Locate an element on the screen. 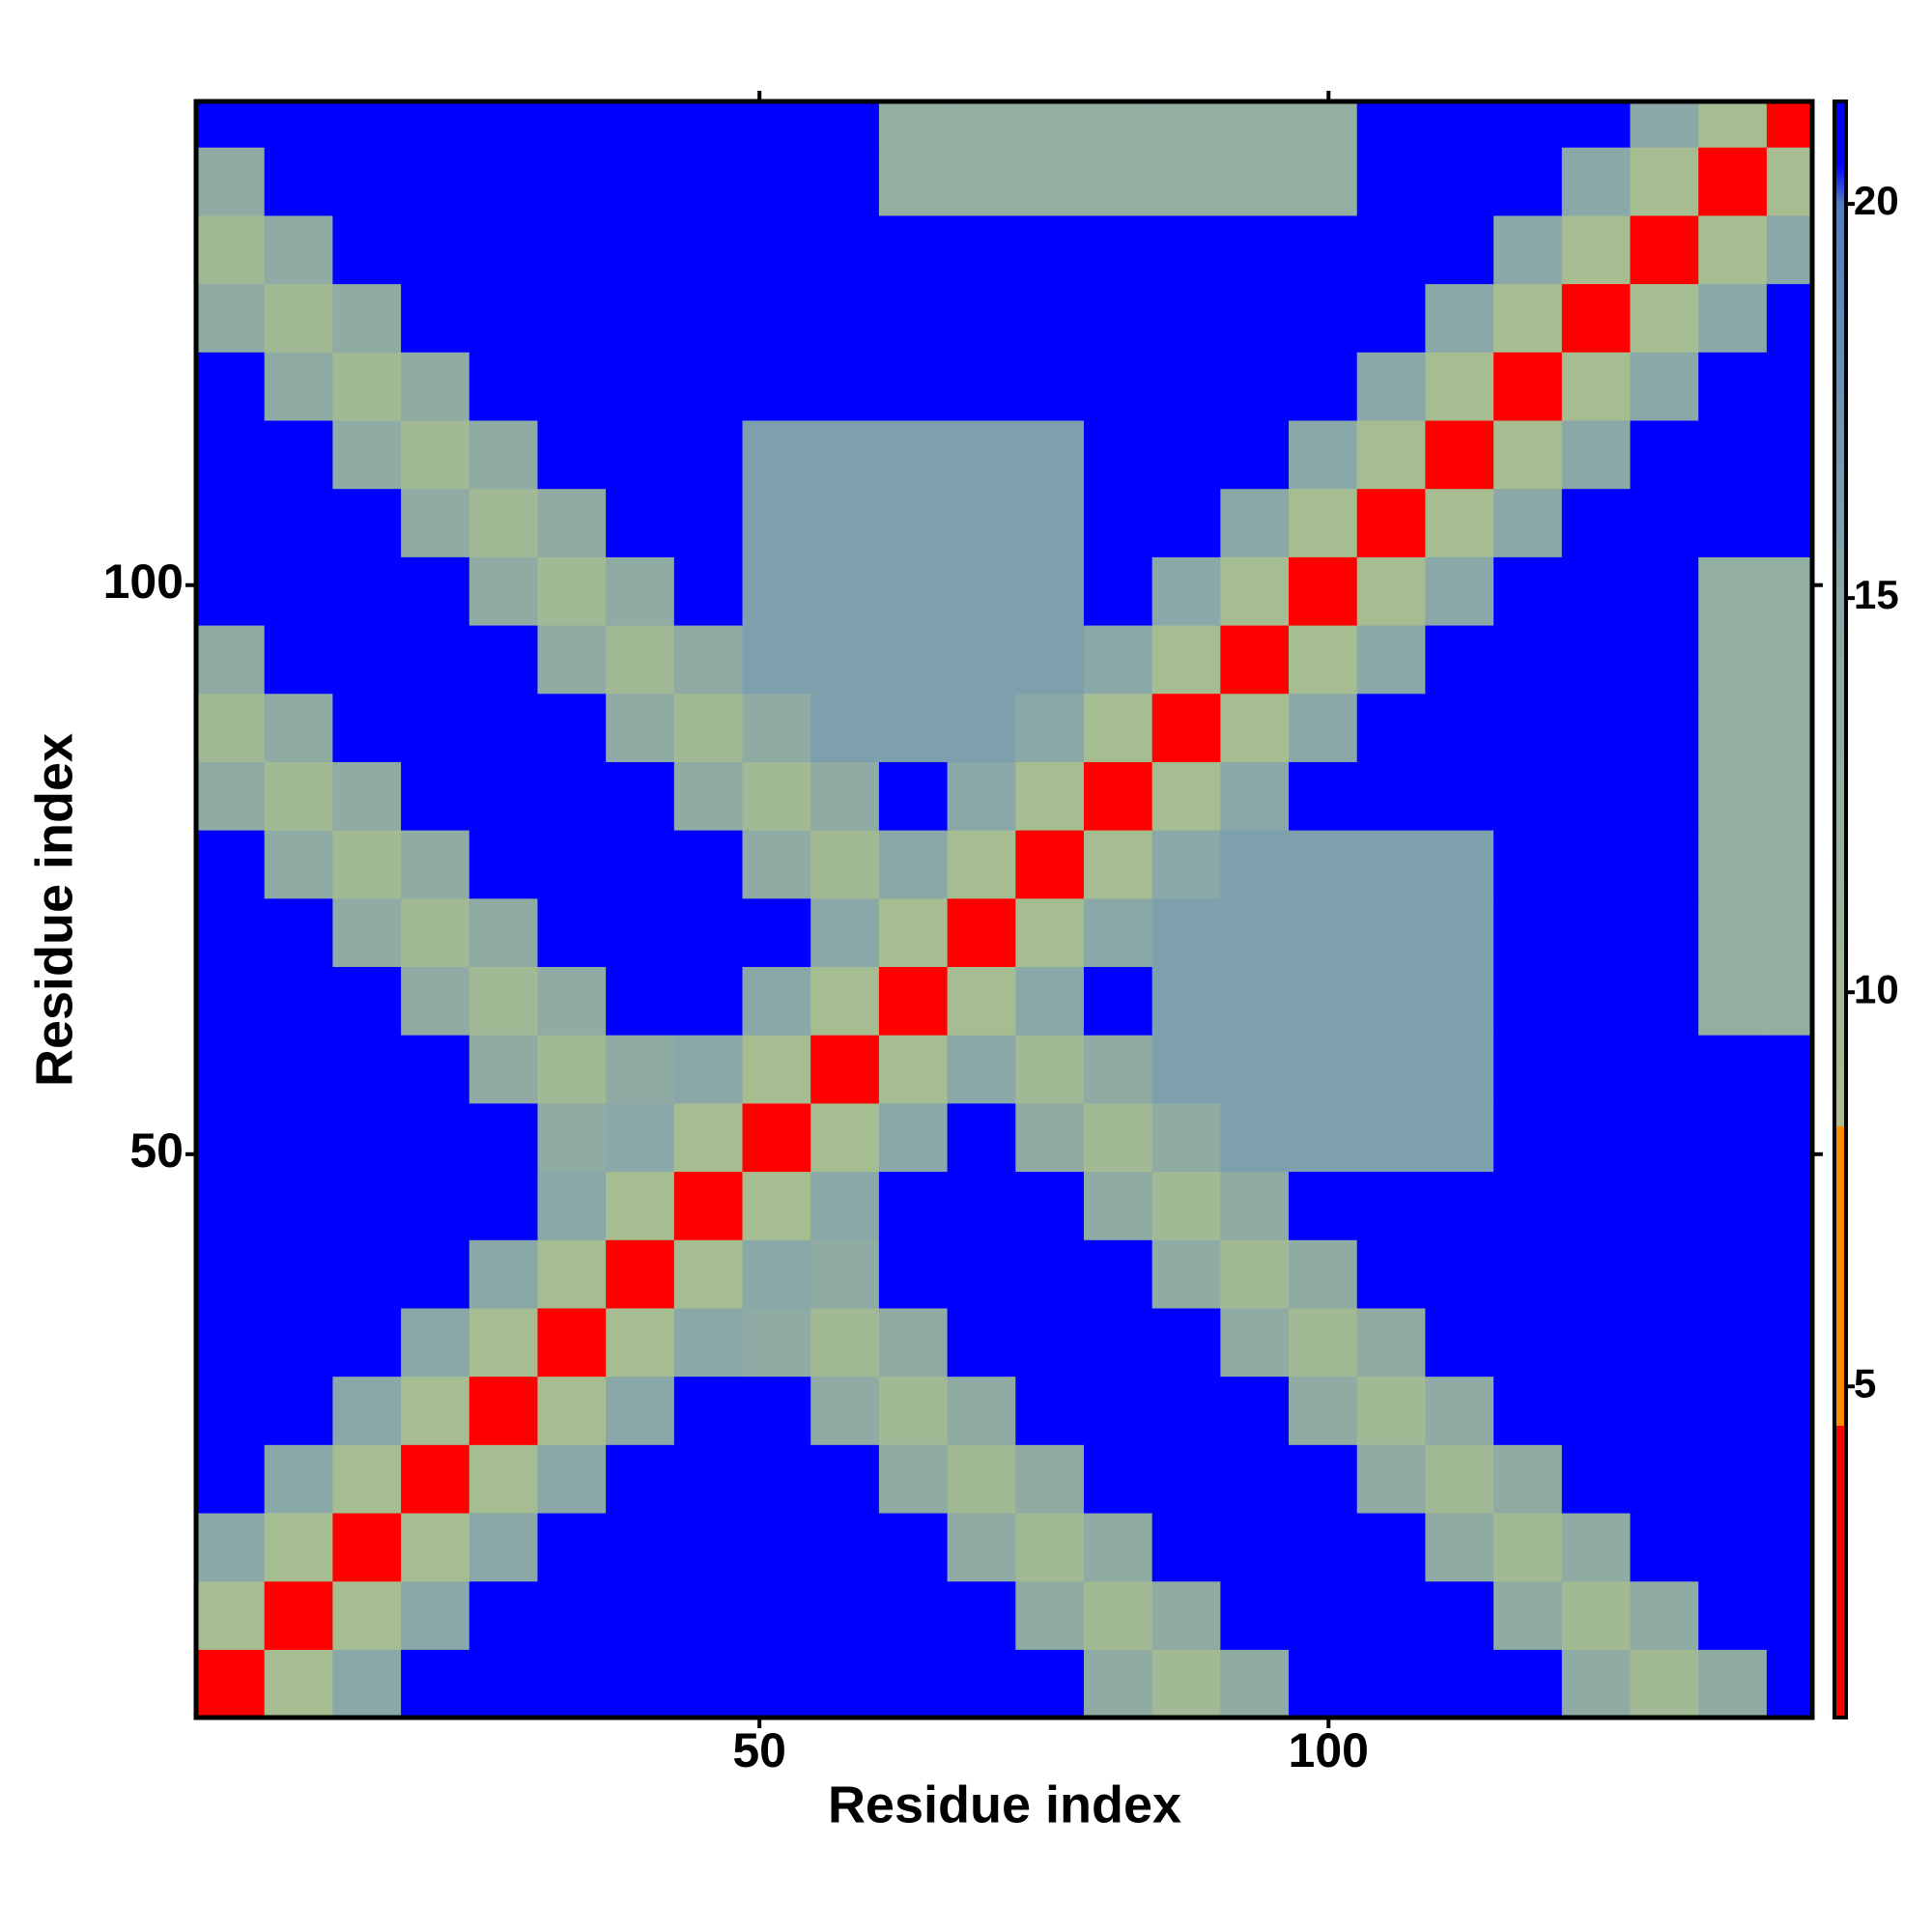 This screenshot has width=1932, height=1932. y-axis-title: Residue index is located at coordinates (54, 910).